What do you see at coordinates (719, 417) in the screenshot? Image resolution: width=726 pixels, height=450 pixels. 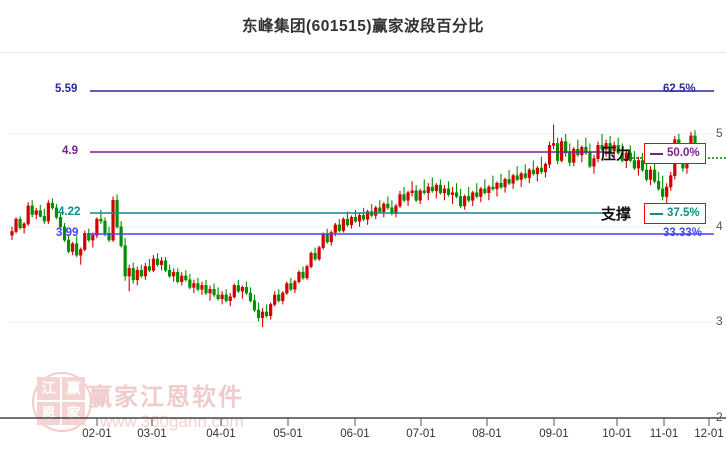 I see `y-tick-2: 2` at bounding box center [719, 417].